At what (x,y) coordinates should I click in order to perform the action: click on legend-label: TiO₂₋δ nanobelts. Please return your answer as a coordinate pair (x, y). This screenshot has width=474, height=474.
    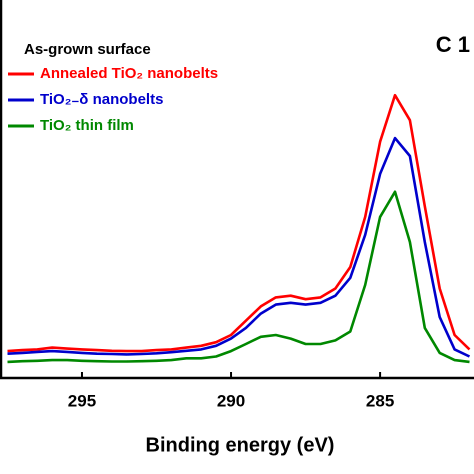
    Looking at the image, I should click on (101, 99).